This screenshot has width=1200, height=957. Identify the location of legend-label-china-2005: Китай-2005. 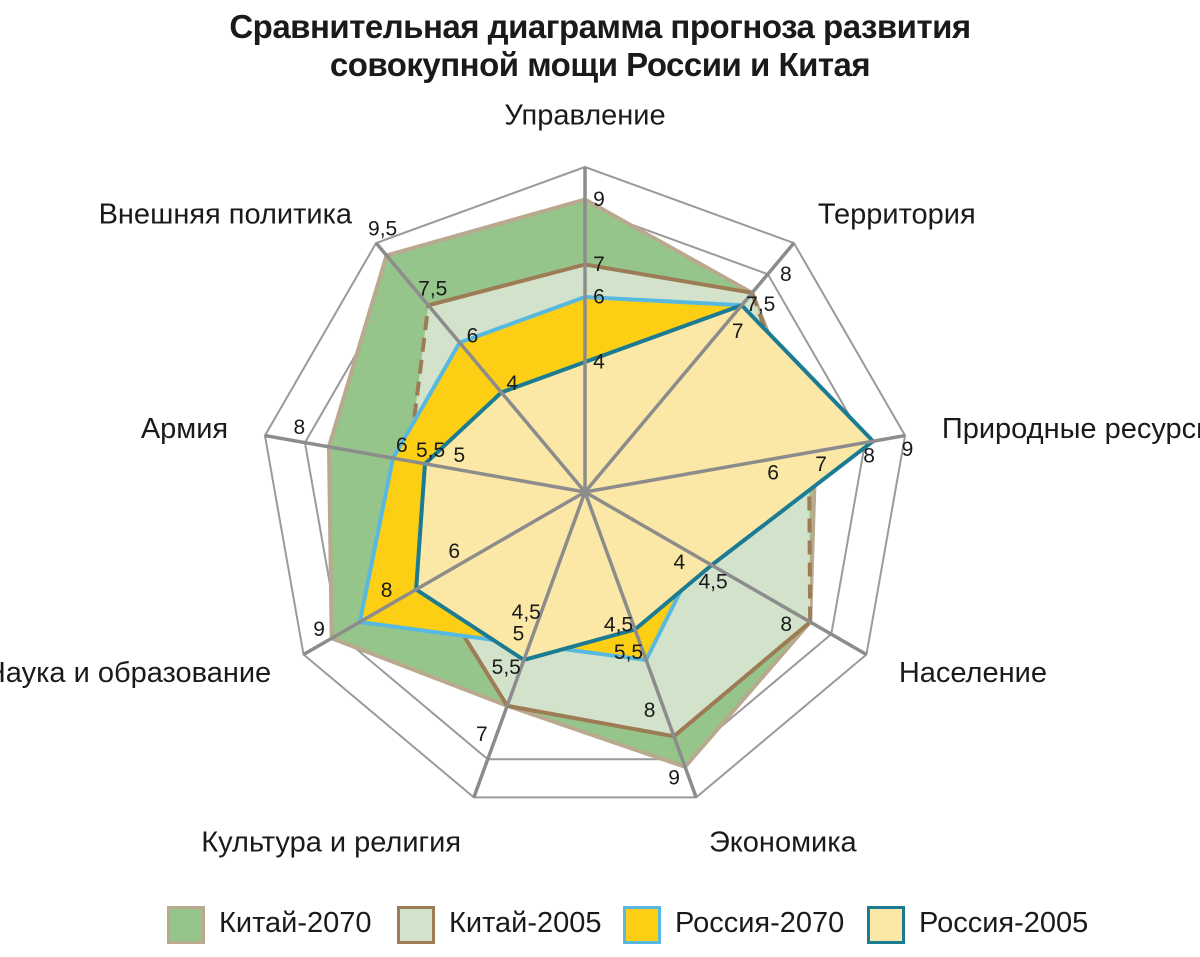
(525, 923).